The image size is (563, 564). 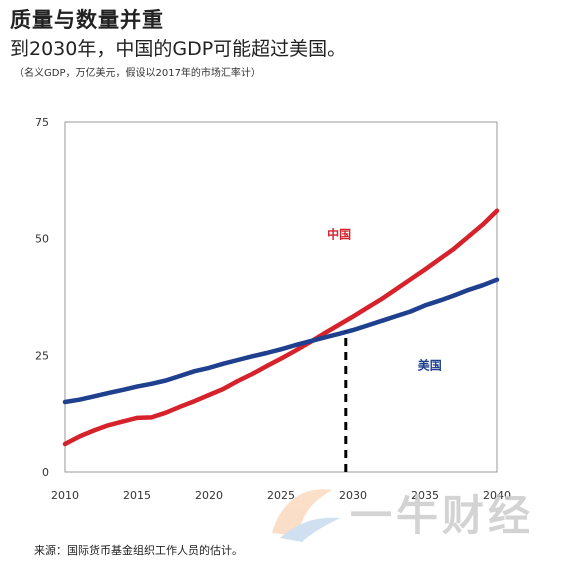 I want to click on page-subtitle: 到2030年，中国的GDP可能超过美国。, so click(x=178, y=49).